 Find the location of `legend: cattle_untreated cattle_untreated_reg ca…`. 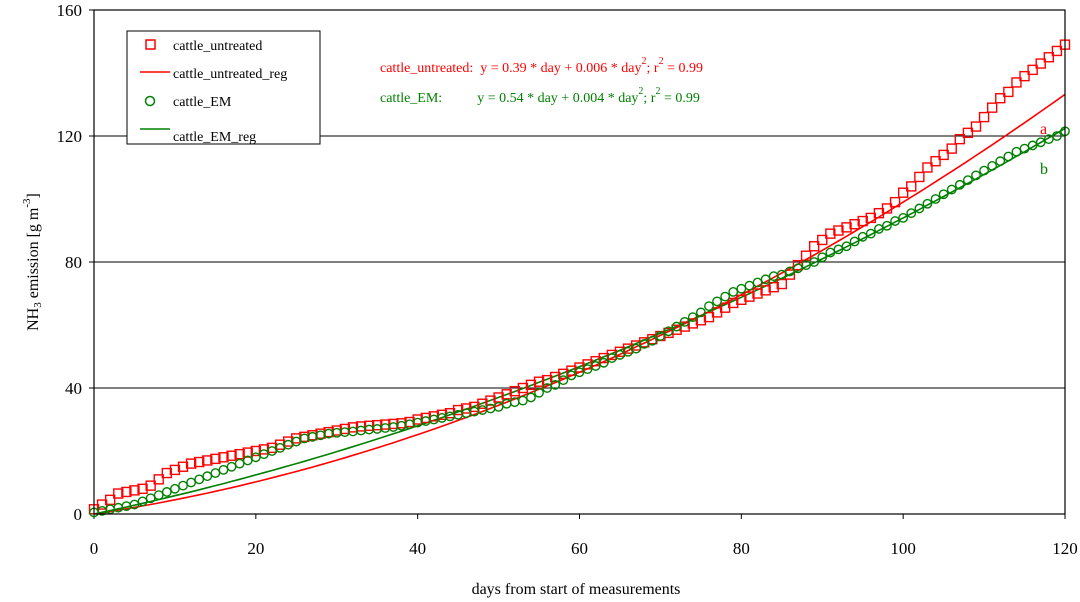

legend: cattle_untreated cattle_untreated_reg ca… is located at coordinates (223, 87).